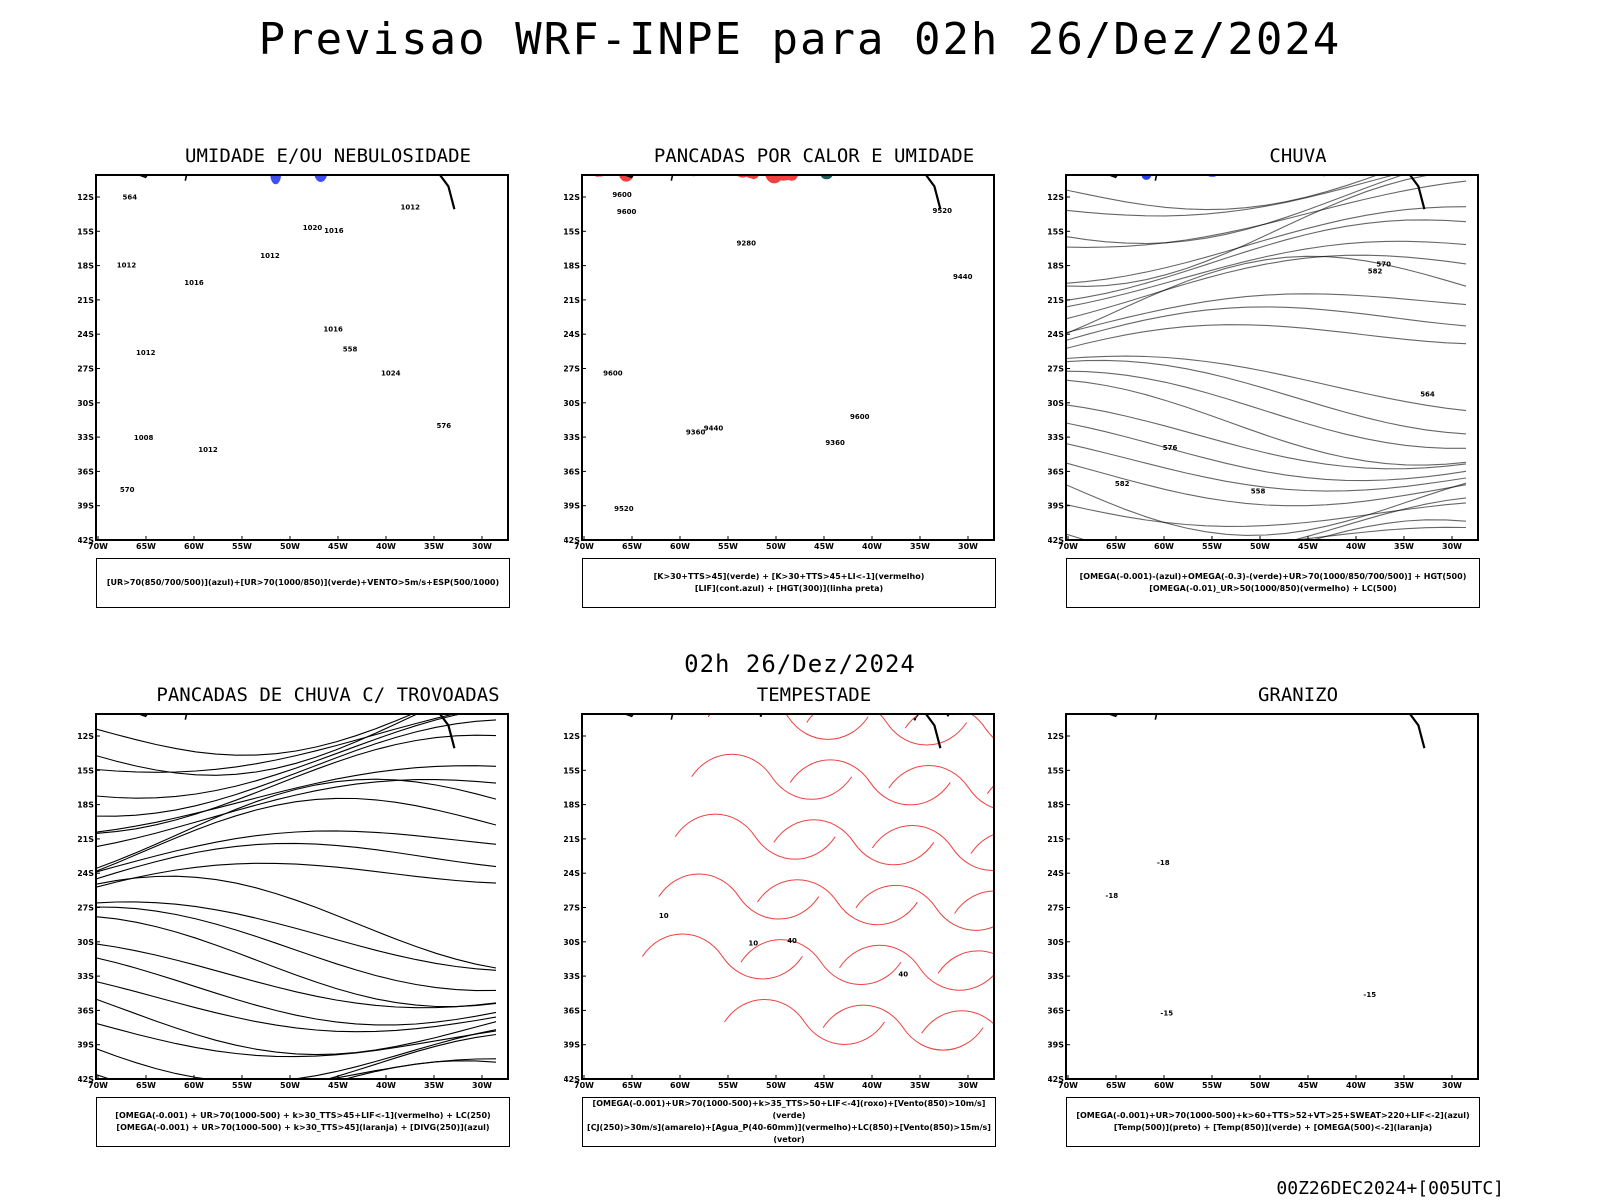 Image resolution: width=1600 pixels, height=1200 pixels. Describe the element at coordinates (1298, 695) in the screenshot. I see `panel-title: GRANIZO` at that location.